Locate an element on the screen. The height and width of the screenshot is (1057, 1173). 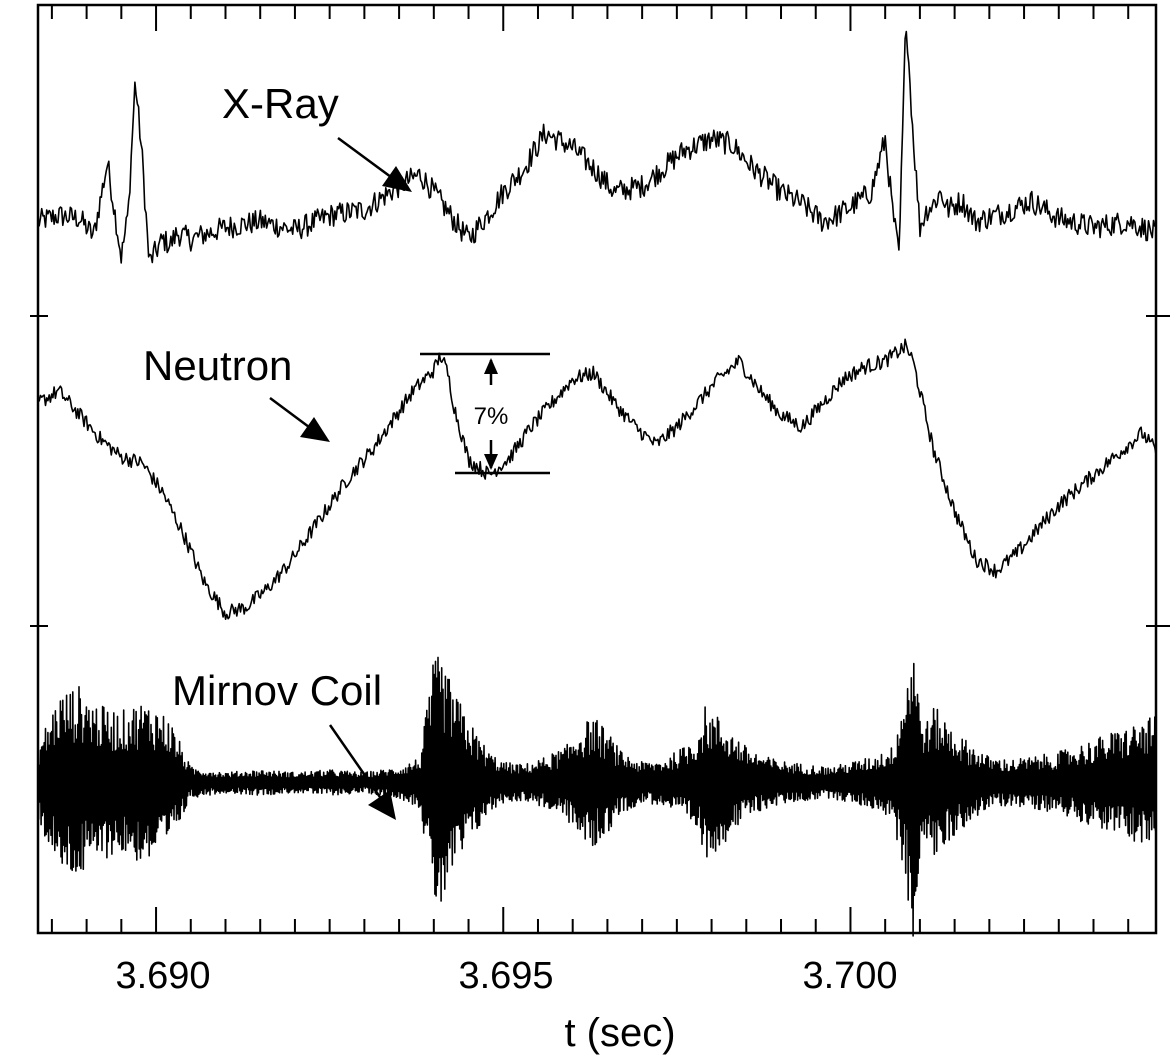
x-tick-label-3695: 3.695 is located at coordinates (505, 976).